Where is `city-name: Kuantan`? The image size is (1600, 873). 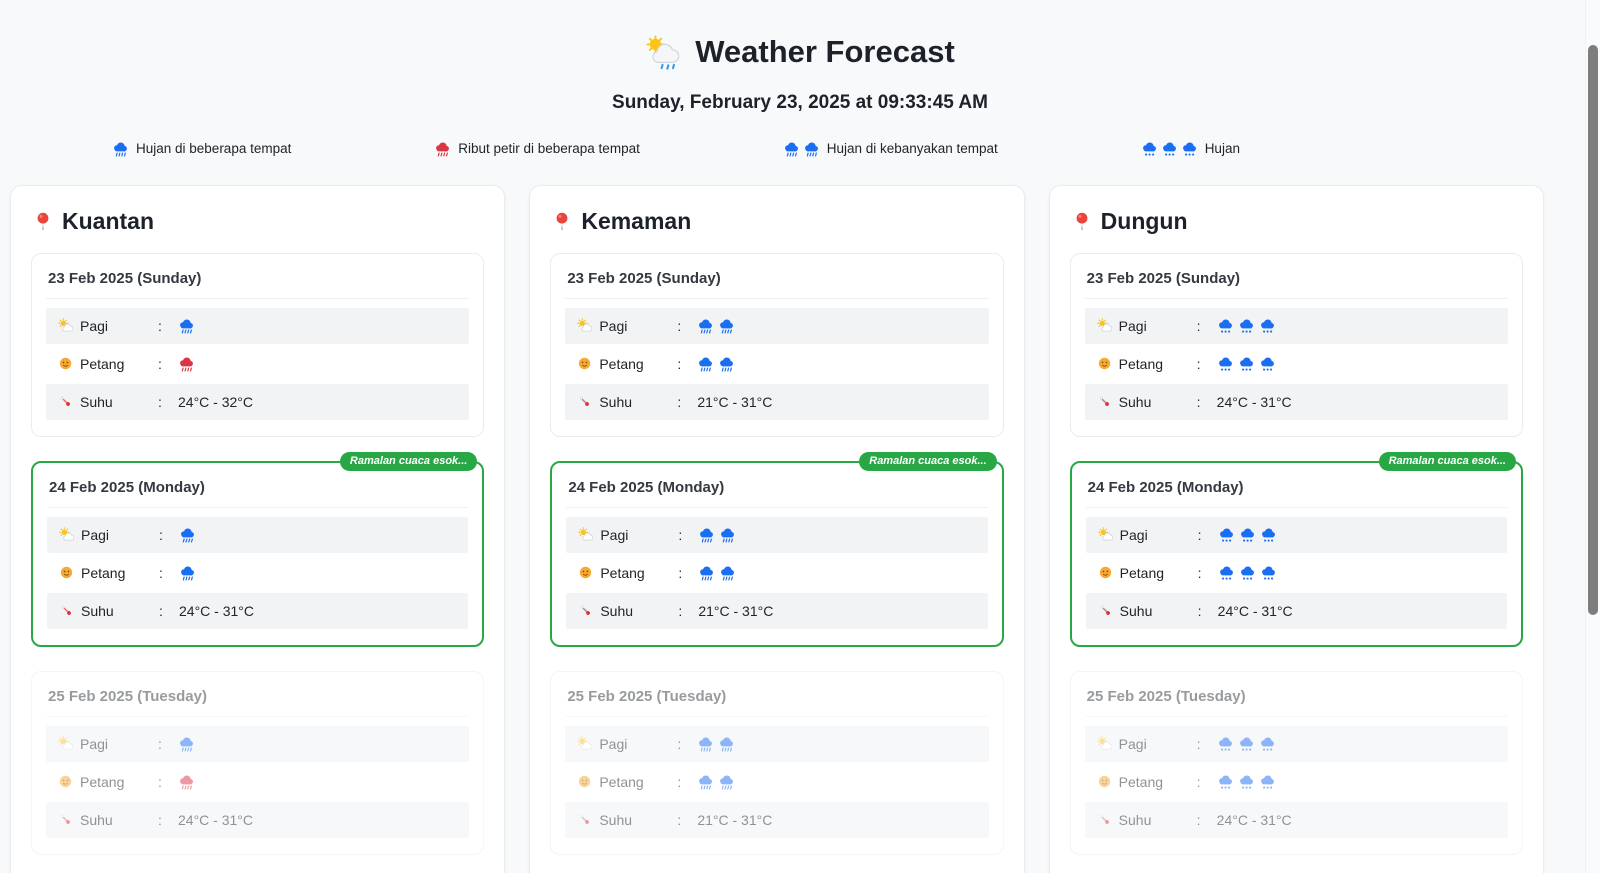
city-name: Kuantan is located at coordinates (108, 220).